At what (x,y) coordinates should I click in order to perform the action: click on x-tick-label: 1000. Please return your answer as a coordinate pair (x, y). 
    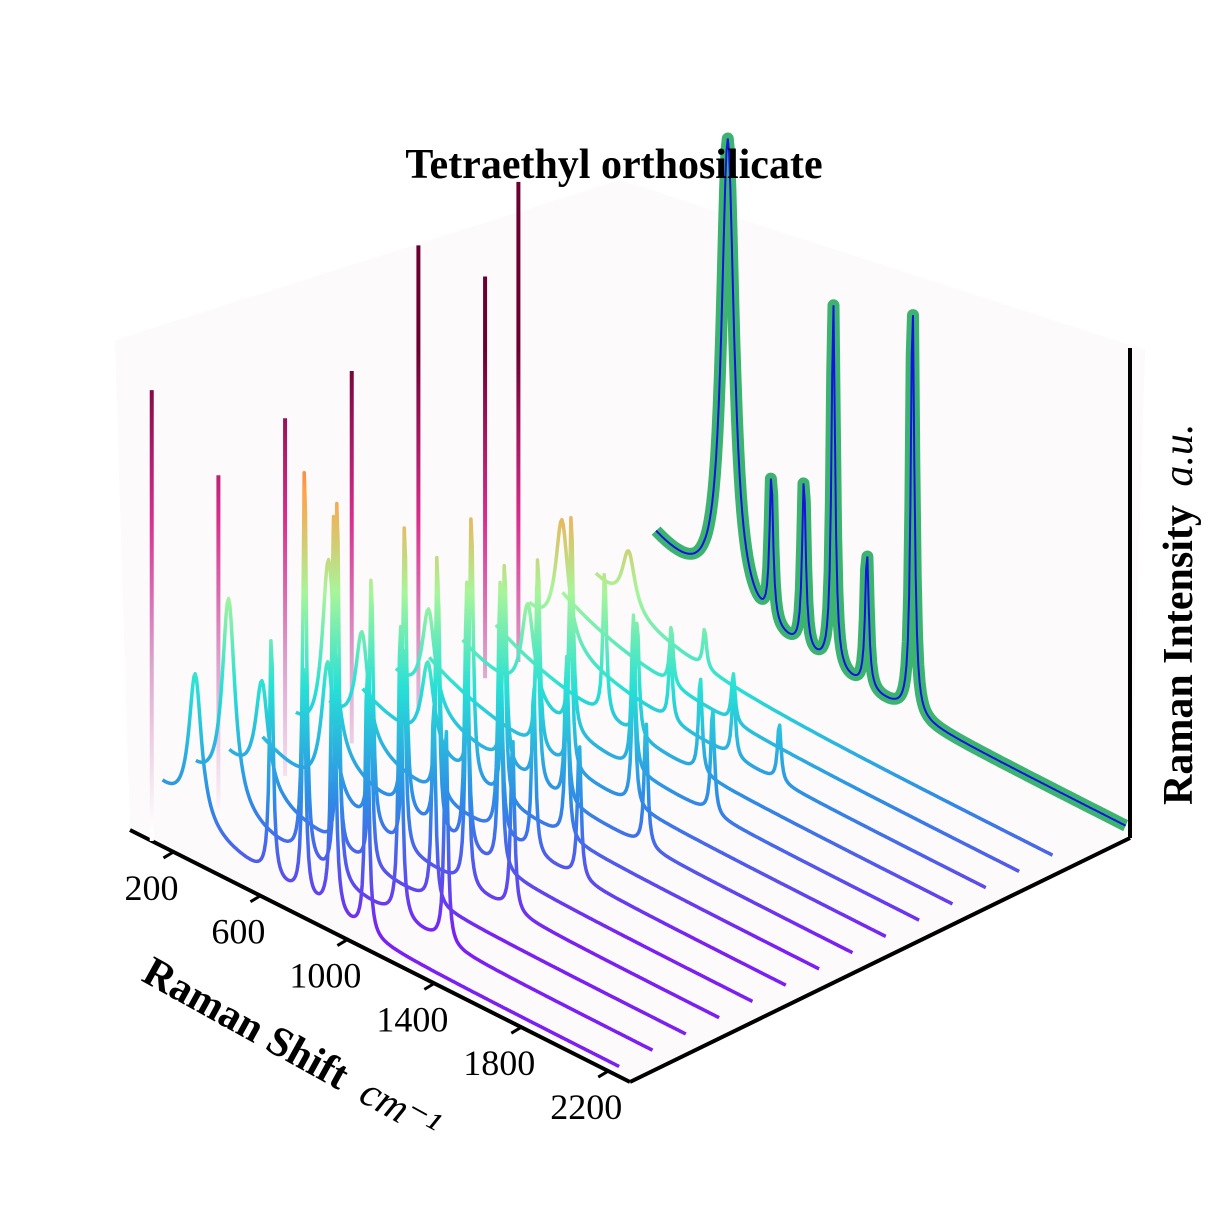
    Looking at the image, I should click on (325, 976).